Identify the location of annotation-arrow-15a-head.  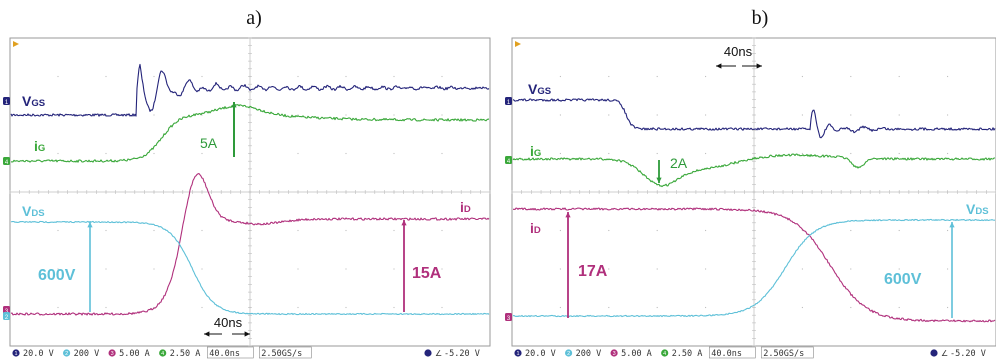
(404, 223).